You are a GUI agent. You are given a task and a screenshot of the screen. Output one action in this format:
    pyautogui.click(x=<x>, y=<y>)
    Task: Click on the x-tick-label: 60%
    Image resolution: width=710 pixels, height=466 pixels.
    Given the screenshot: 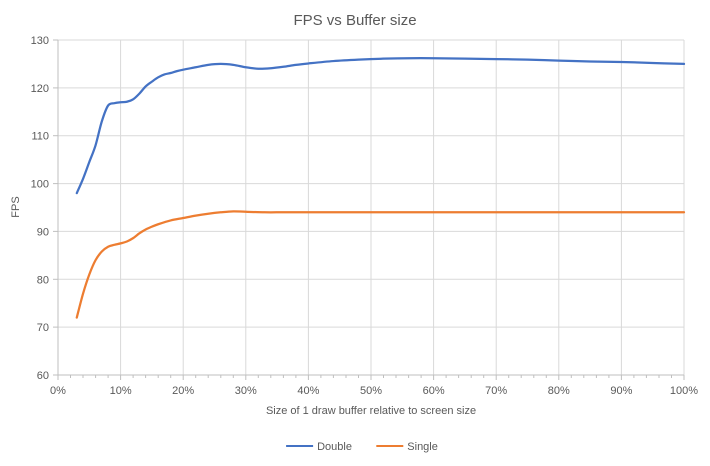 What is the action you would take?
    pyautogui.click(x=434, y=391)
    